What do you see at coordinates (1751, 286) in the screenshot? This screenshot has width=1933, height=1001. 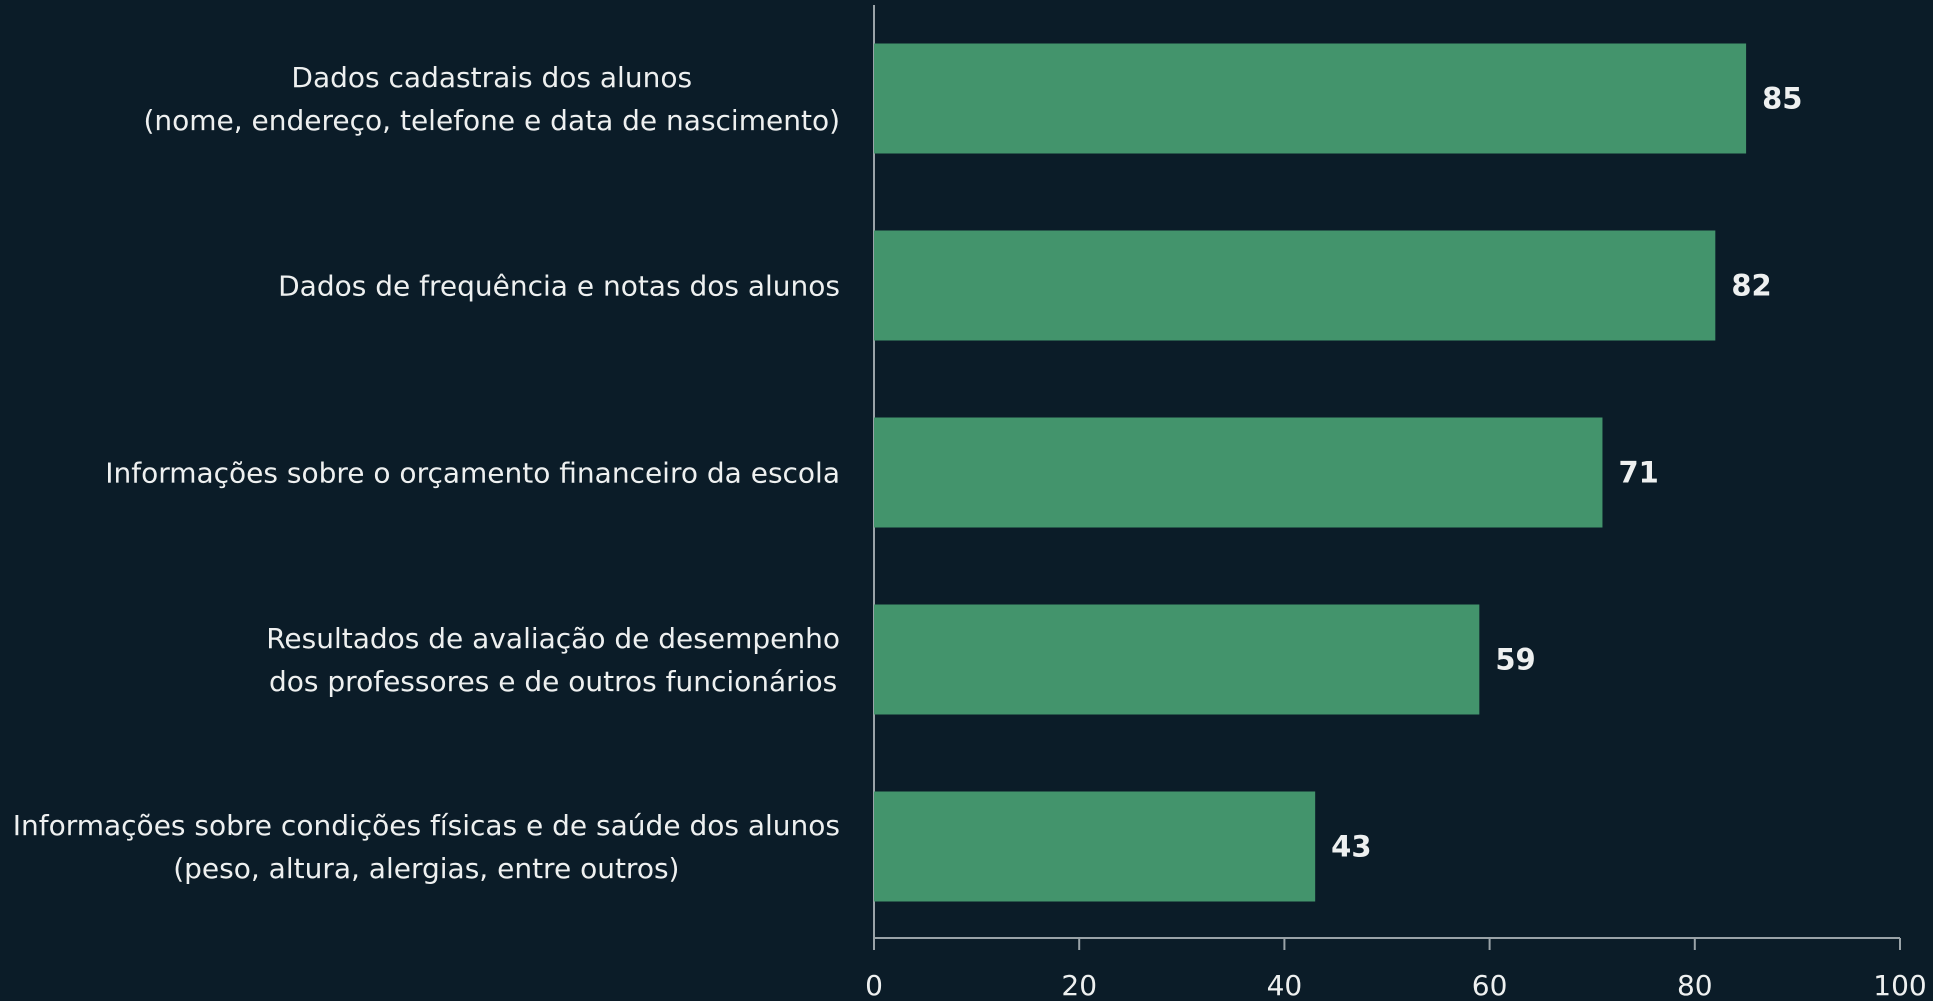 I see `value-label: 82` at bounding box center [1751, 286].